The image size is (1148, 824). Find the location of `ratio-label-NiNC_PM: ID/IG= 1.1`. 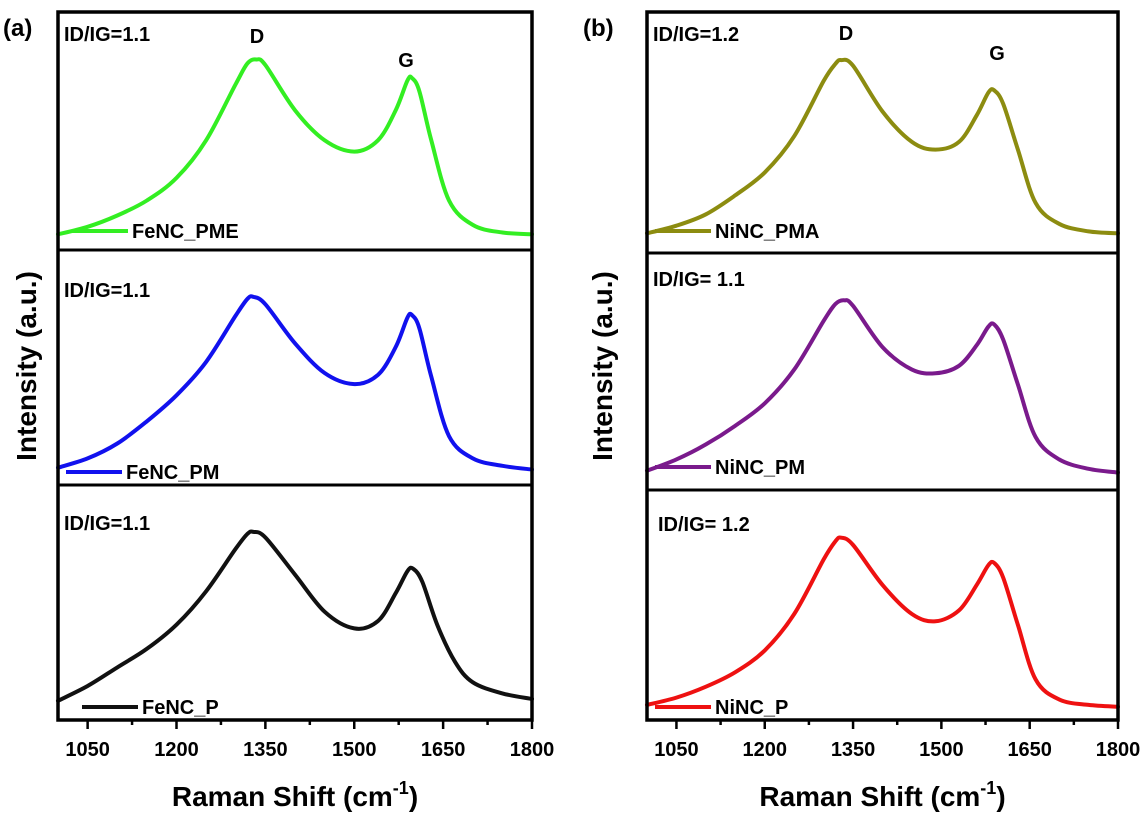

ratio-label-NiNC_PM: ID/IG= 1.1 is located at coordinates (699, 280).